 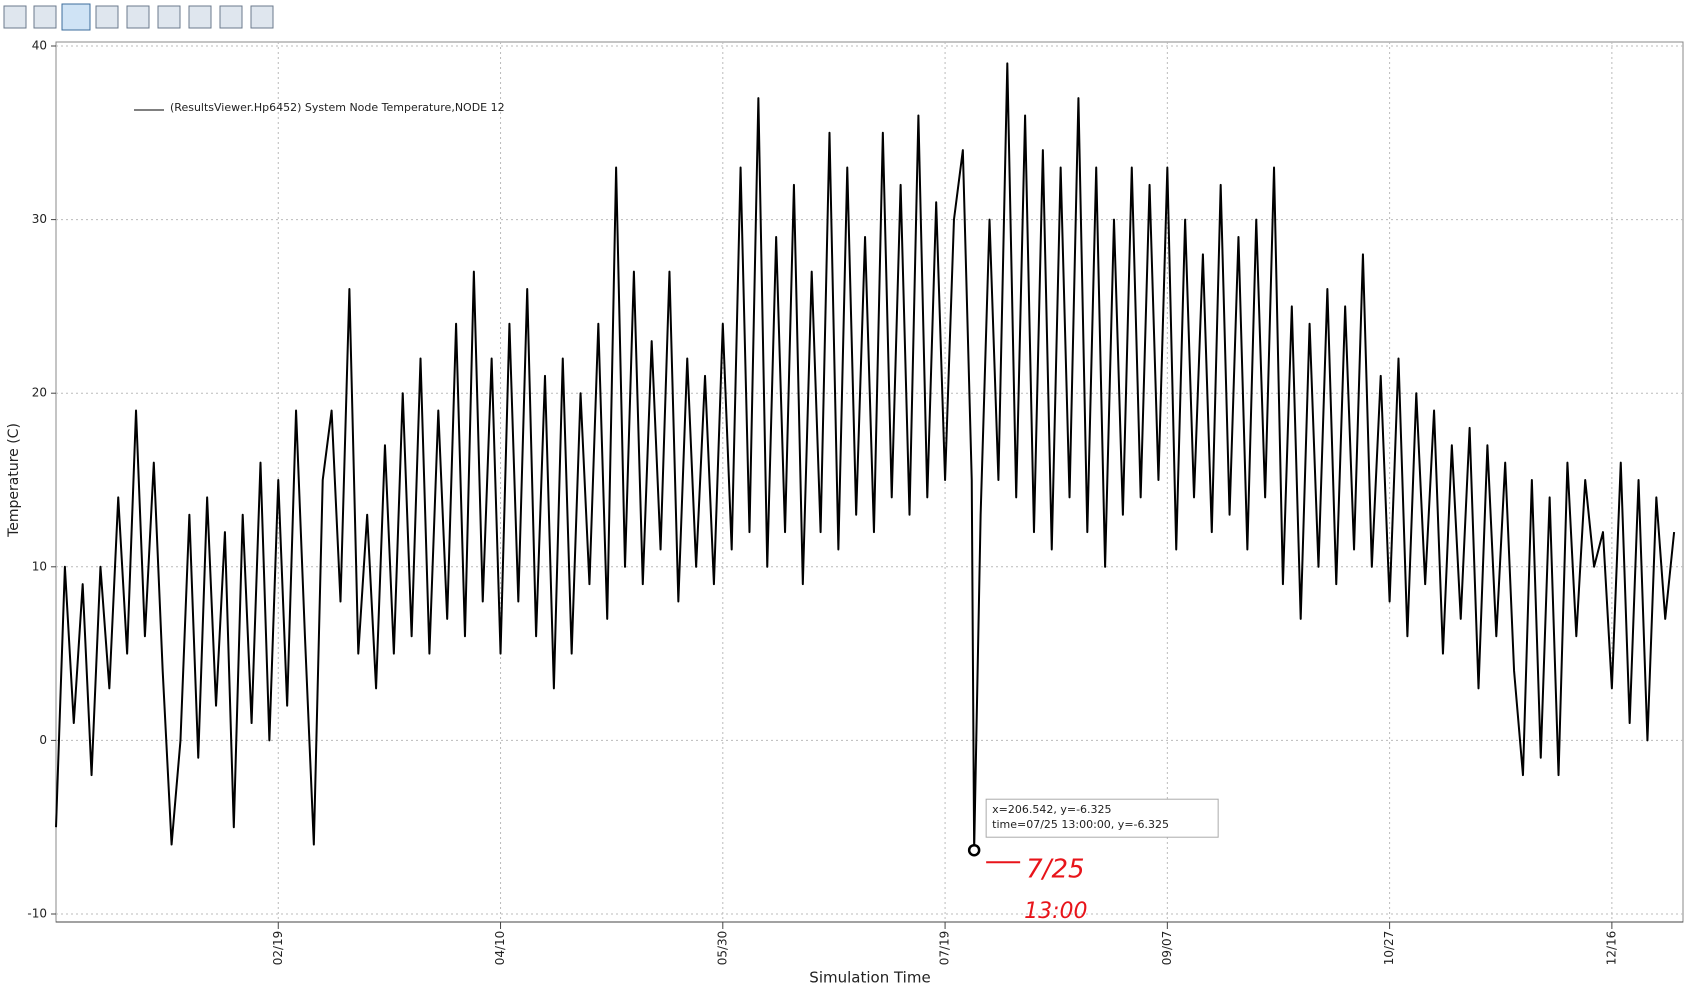 I want to click on tooltip-line: x=206.542, y=-6.325, so click(x=1051, y=809).